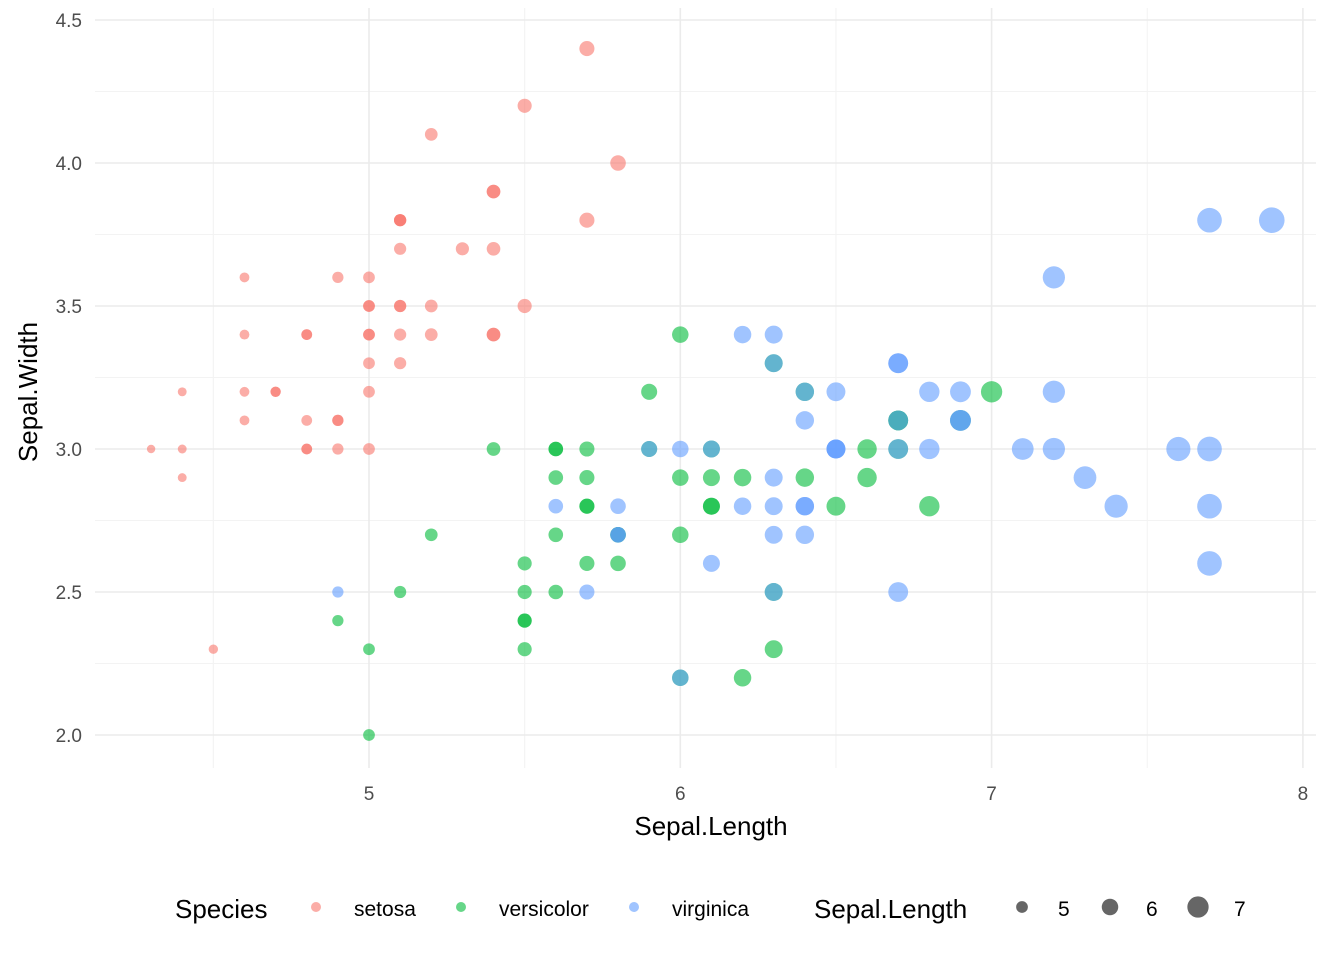  I want to click on legend-label-virginica: virginica, so click(710, 909).